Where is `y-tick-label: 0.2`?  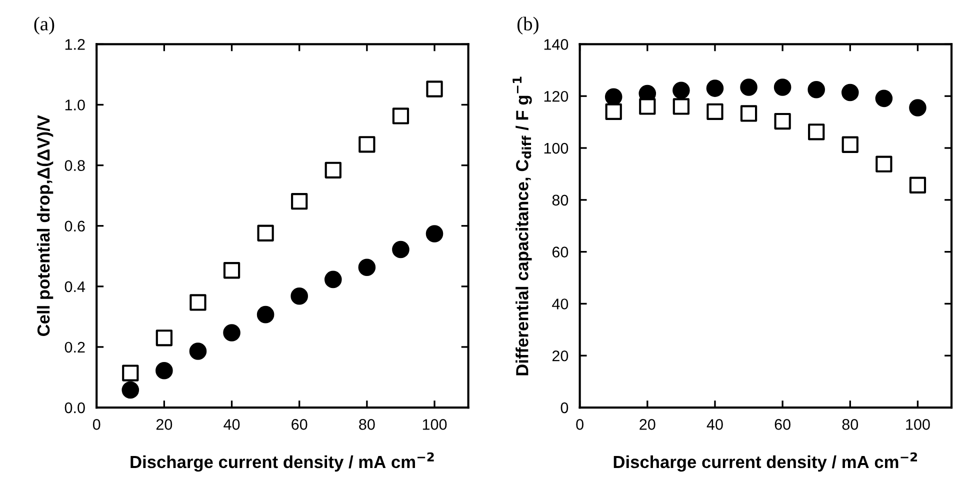
y-tick-label: 0.2 is located at coordinates (74, 347).